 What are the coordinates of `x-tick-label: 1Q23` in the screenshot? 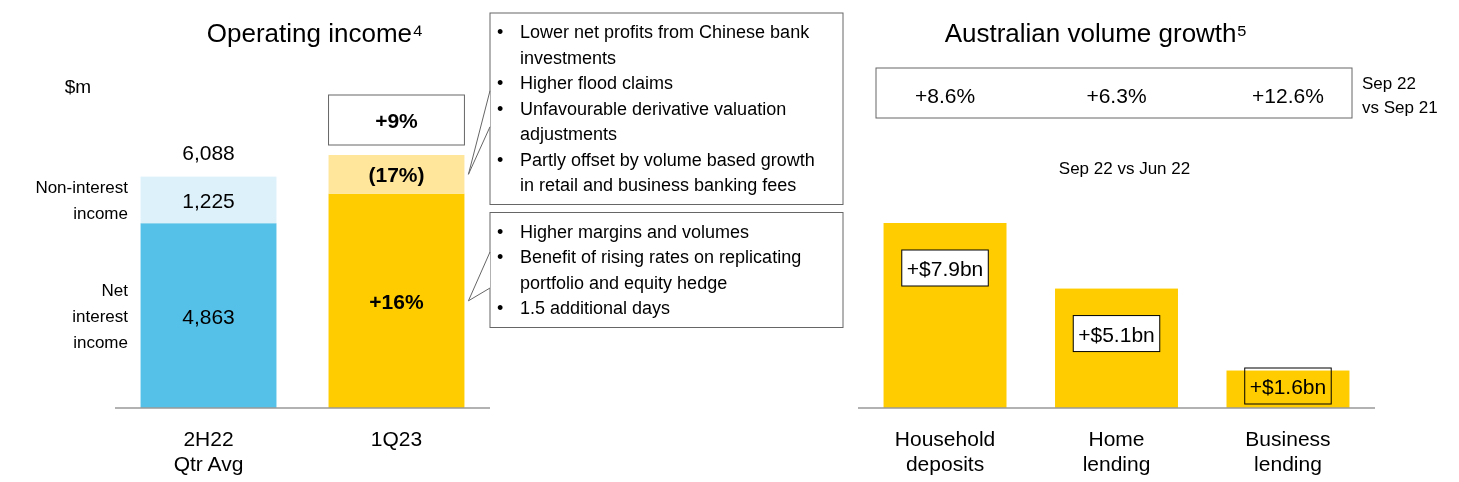 It's located at (396, 438).